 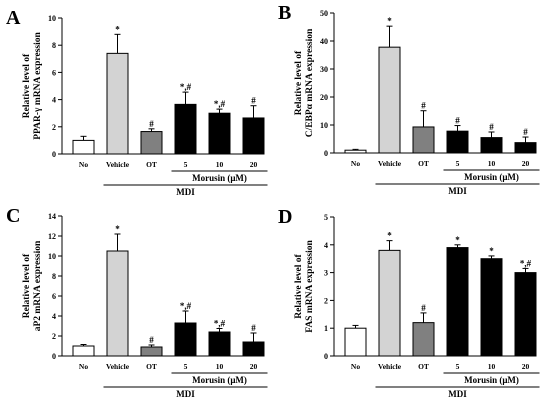 What do you see at coordinates (324, 13) in the screenshot?
I see `y-tick-label: 50` at bounding box center [324, 13].